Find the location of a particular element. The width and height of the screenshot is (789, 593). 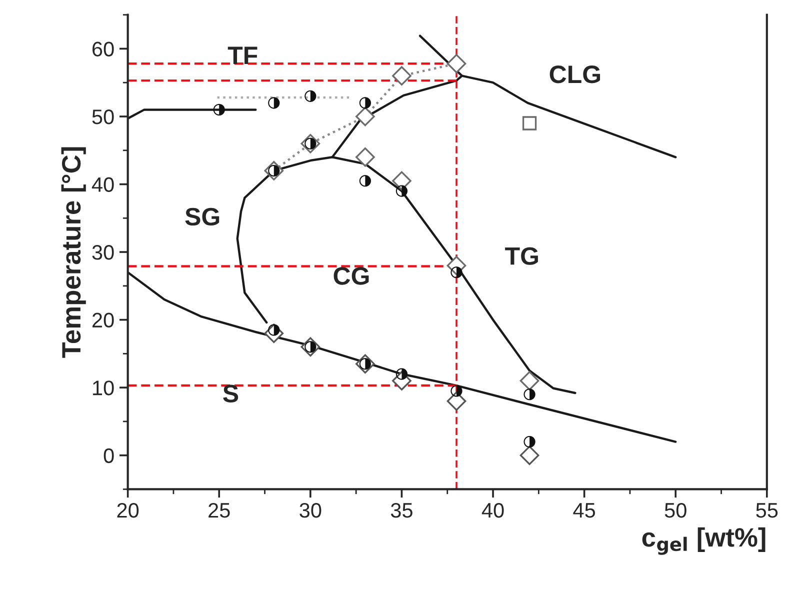

y-tick-label: 10 is located at coordinates (103, 388).